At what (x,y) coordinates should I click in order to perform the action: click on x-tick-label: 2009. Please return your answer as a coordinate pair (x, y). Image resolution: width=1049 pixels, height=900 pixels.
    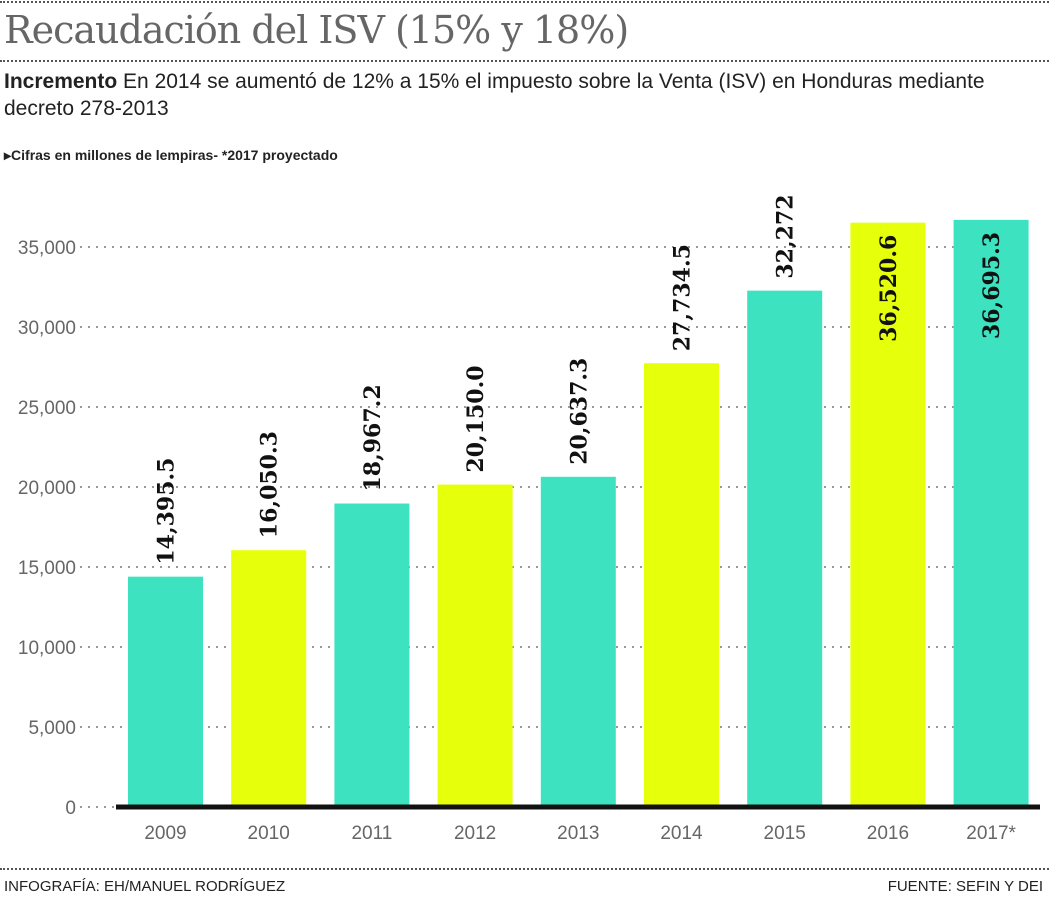
    Looking at the image, I should click on (165, 833).